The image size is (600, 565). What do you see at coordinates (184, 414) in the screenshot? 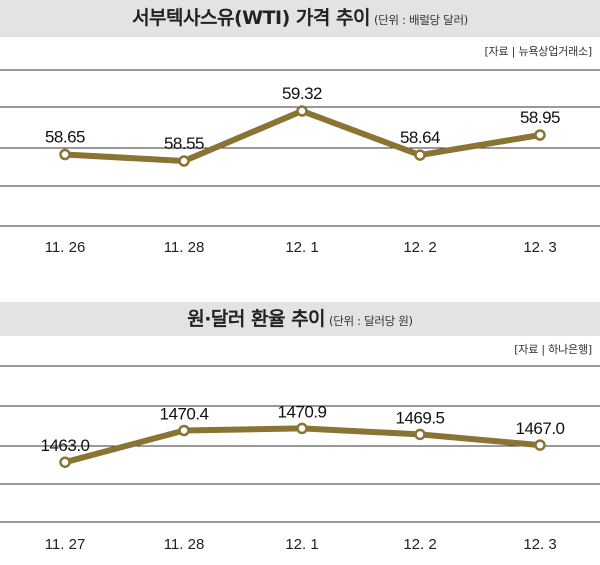
I see `data-label: 1470.4` at bounding box center [184, 414].